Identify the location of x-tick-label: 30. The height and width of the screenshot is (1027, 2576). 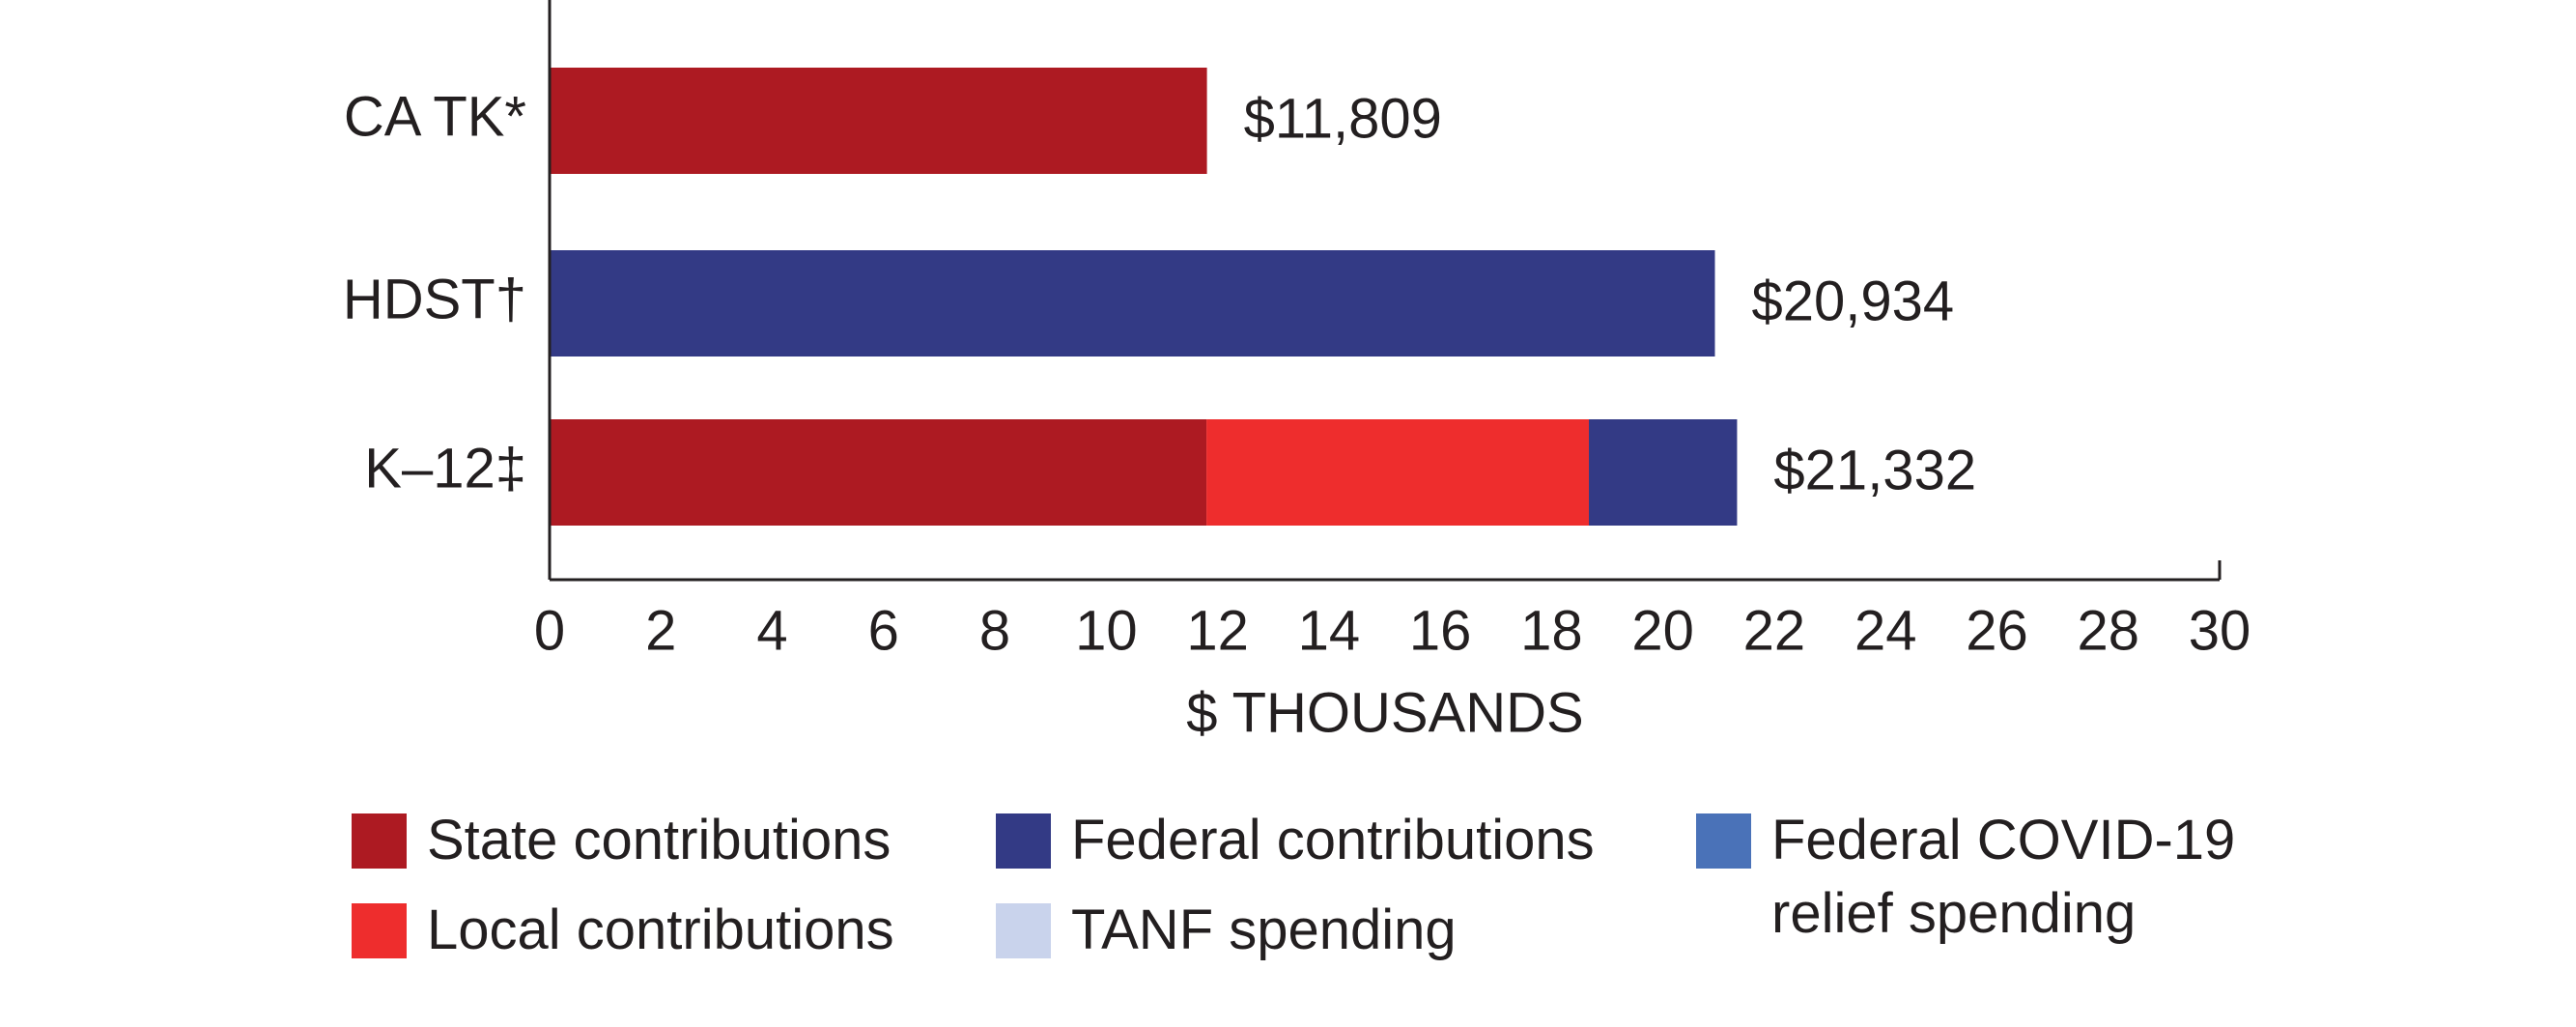
(2220, 630).